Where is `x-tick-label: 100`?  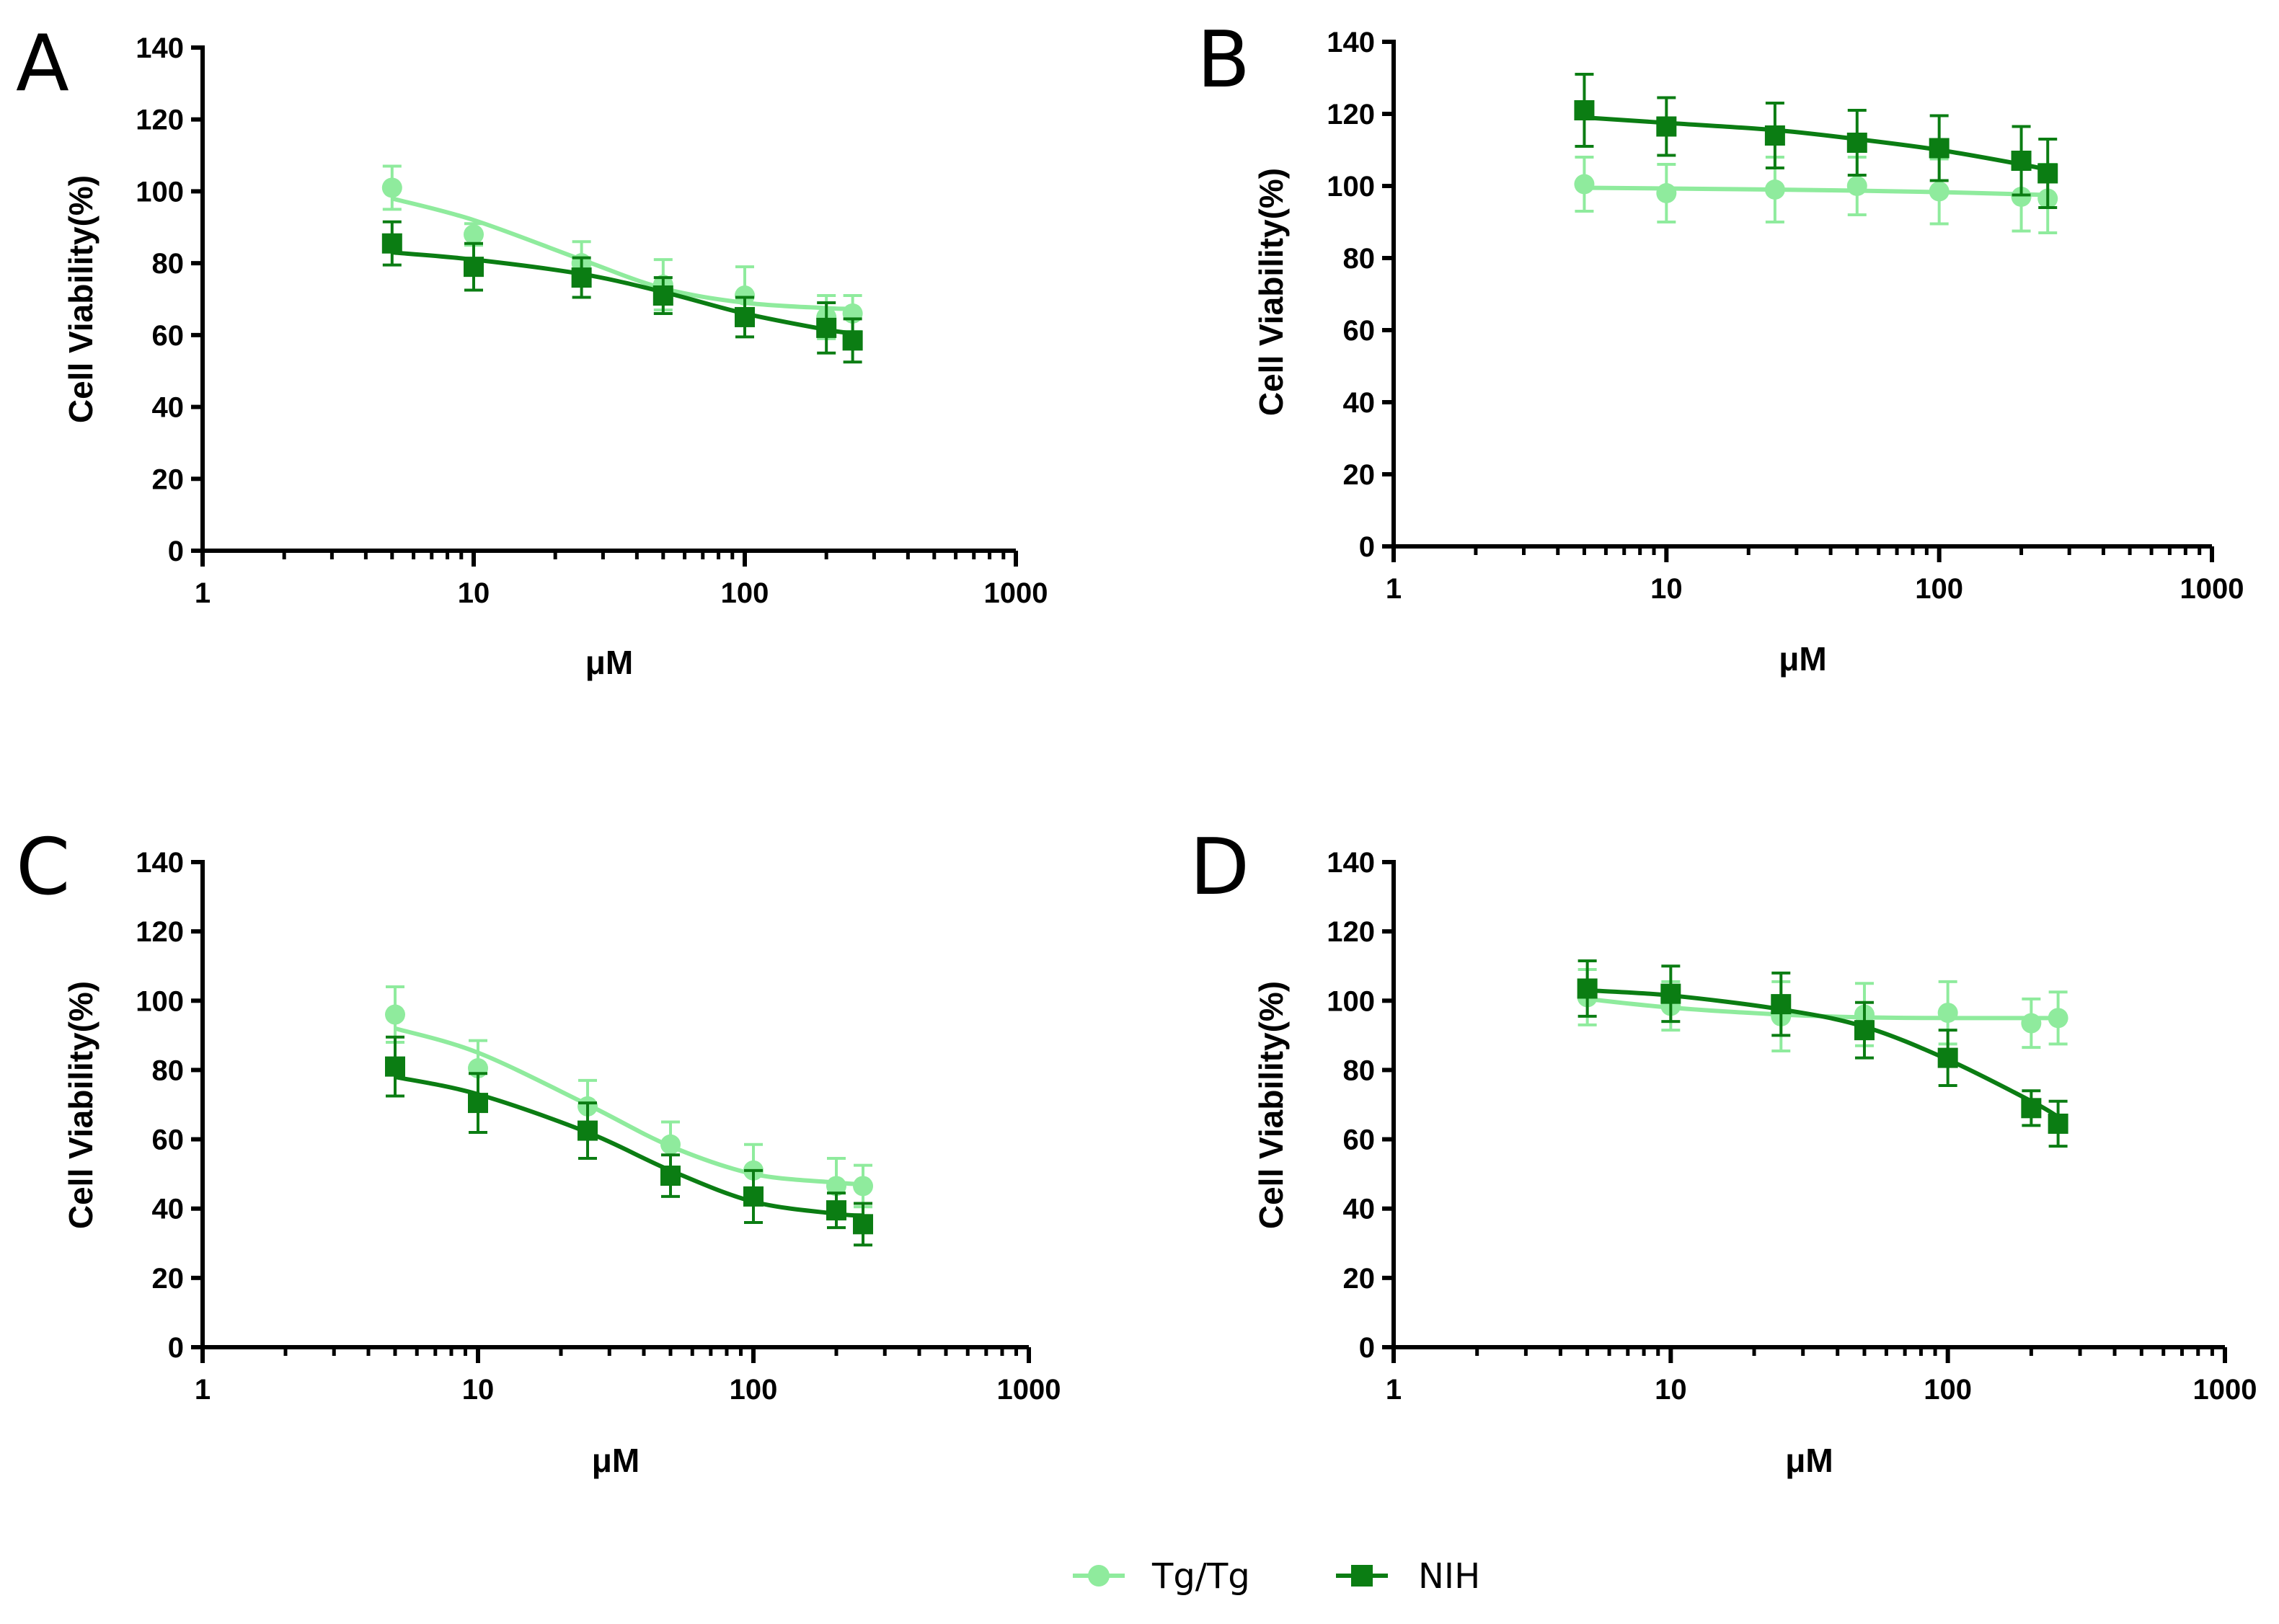
x-tick-label: 100 is located at coordinates (1948, 1390).